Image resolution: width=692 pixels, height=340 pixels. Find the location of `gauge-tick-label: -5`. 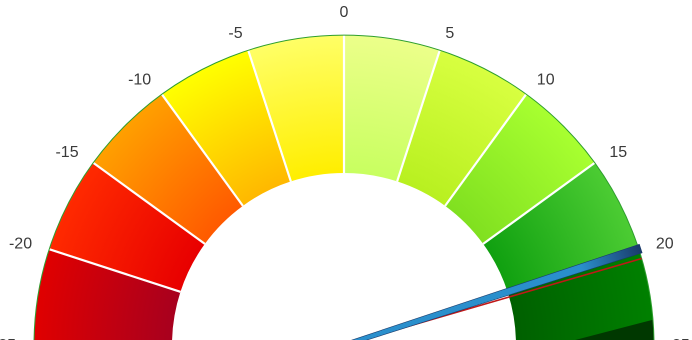

gauge-tick-label: -5 is located at coordinates (235, 33).